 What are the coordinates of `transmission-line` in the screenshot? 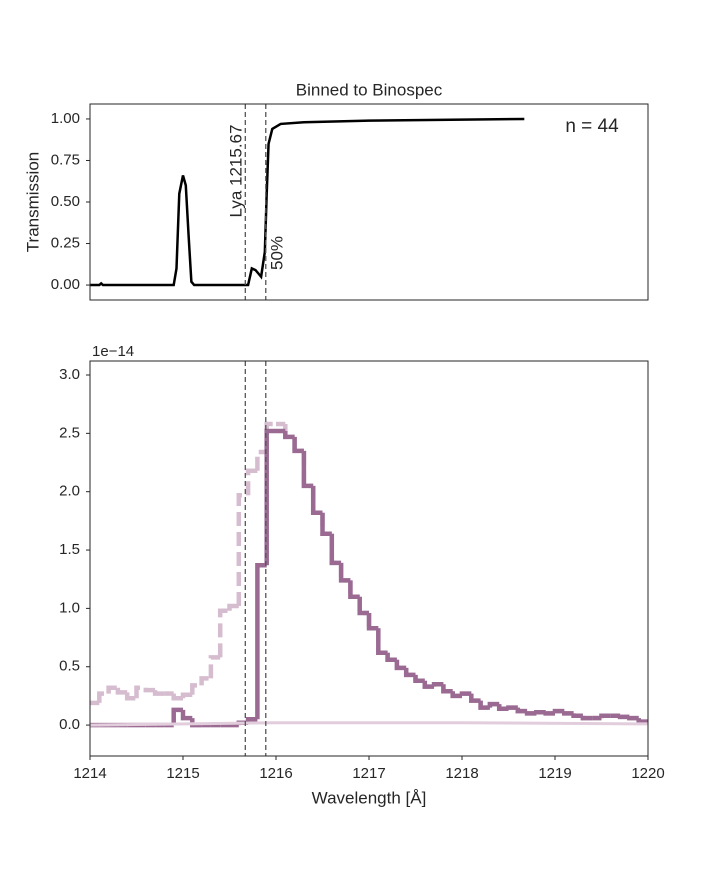 It's located at (307, 202).